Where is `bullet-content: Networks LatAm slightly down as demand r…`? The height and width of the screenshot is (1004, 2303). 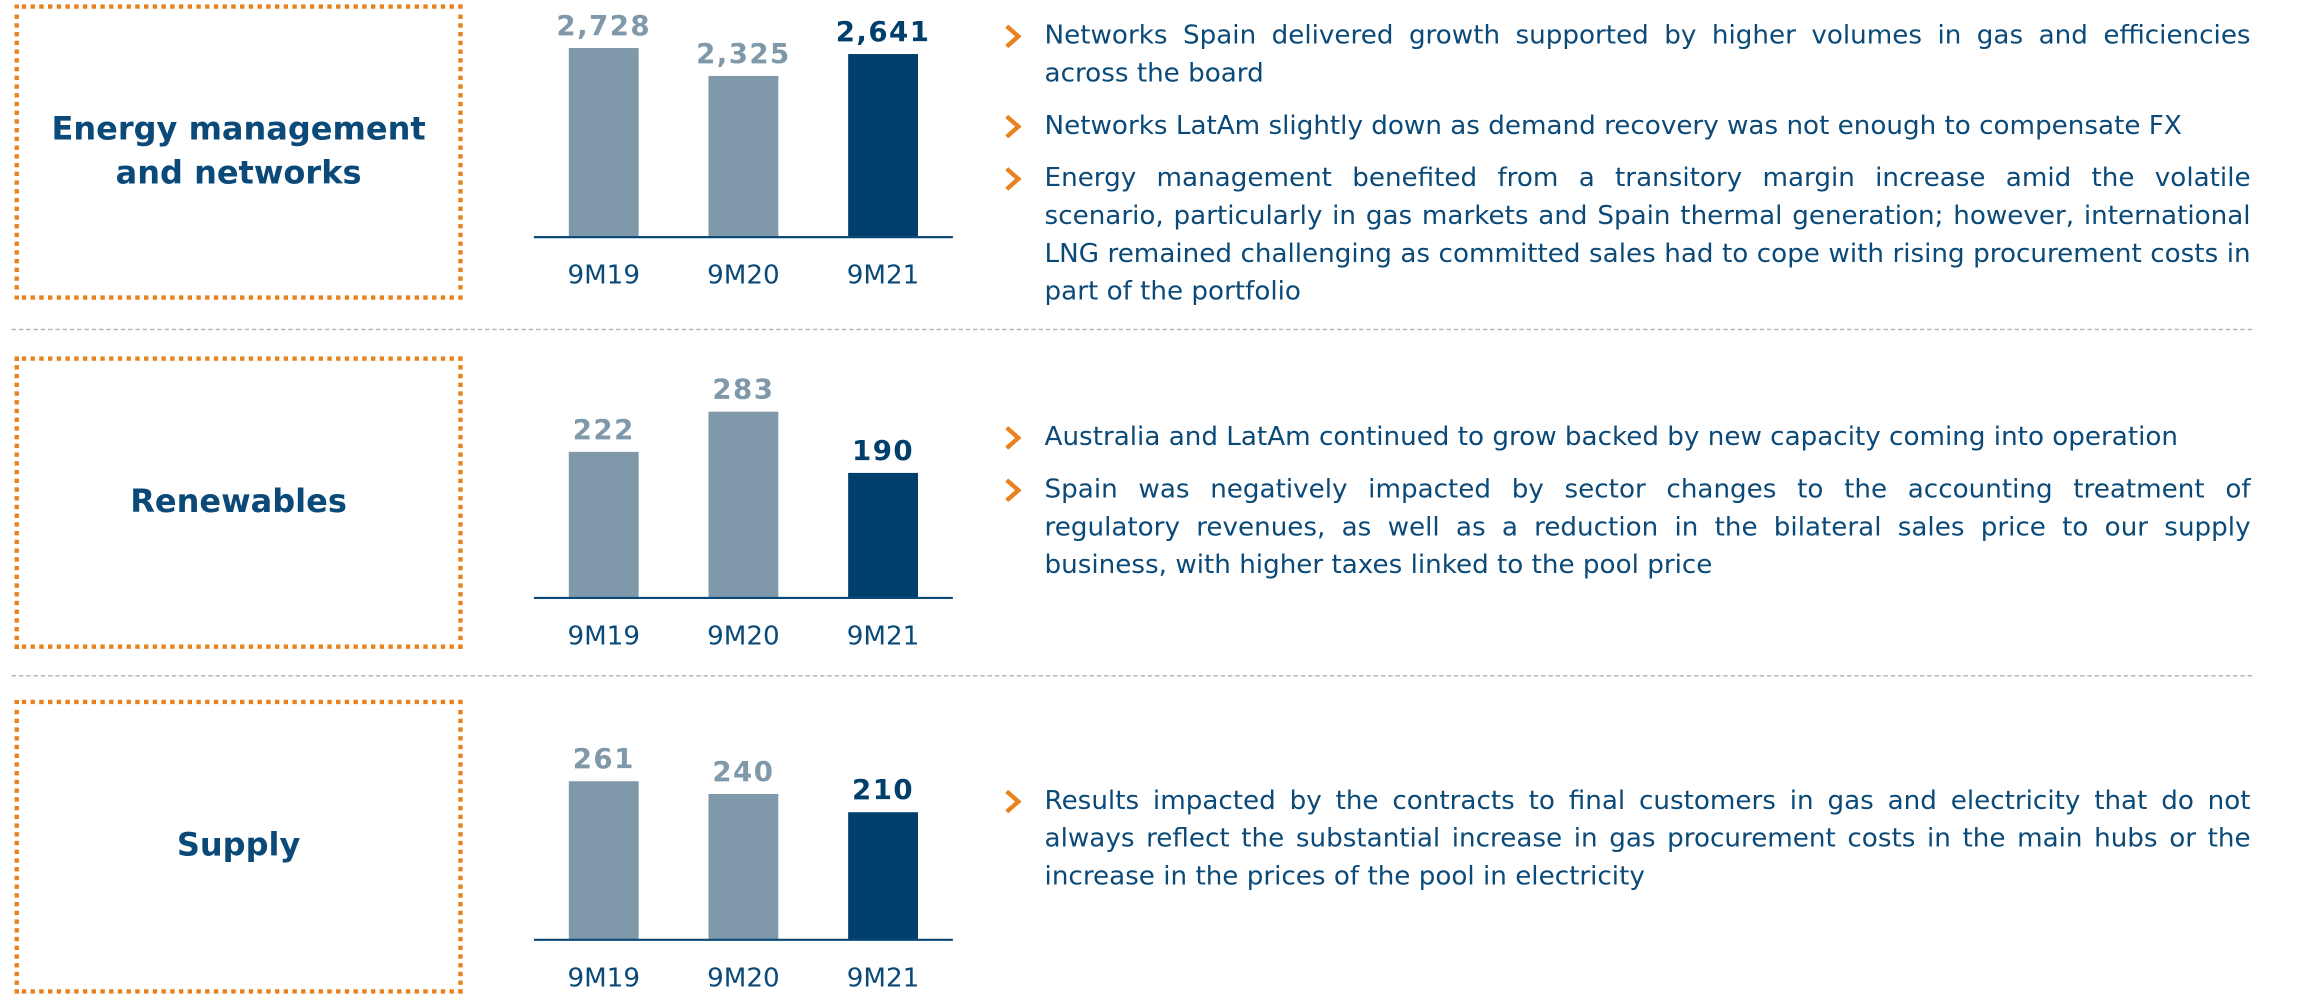 bullet-content: Networks LatAm slightly down as demand r… is located at coordinates (1613, 126).